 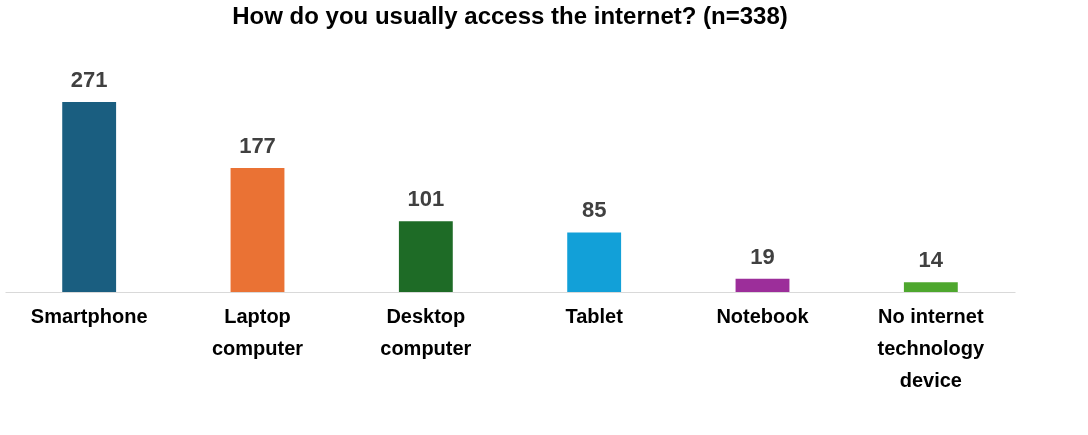 What do you see at coordinates (89, 79) in the screenshot?
I see `data-label: 271` at bounding box center [89, 79].